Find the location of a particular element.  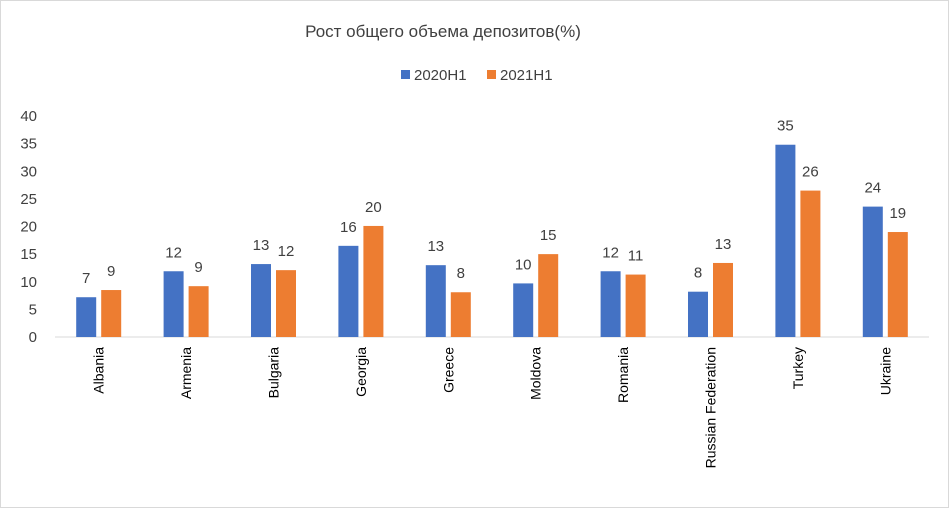

data-label: 26 is located at coordinates (810, 172).